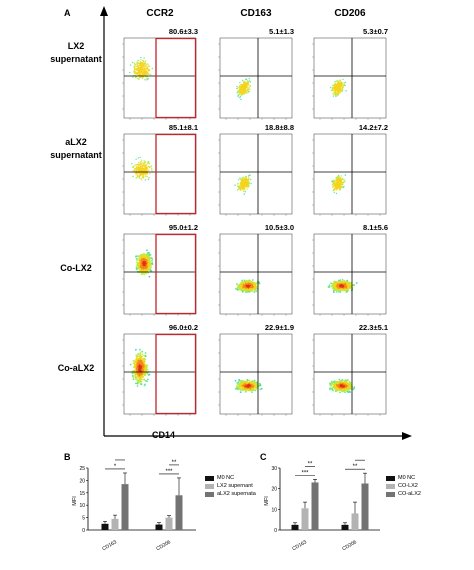 The image size is (474, 570). Describe the element at coordinates (76, 142) in the screenshot. I see `row-label-line: aLX2` at that location.